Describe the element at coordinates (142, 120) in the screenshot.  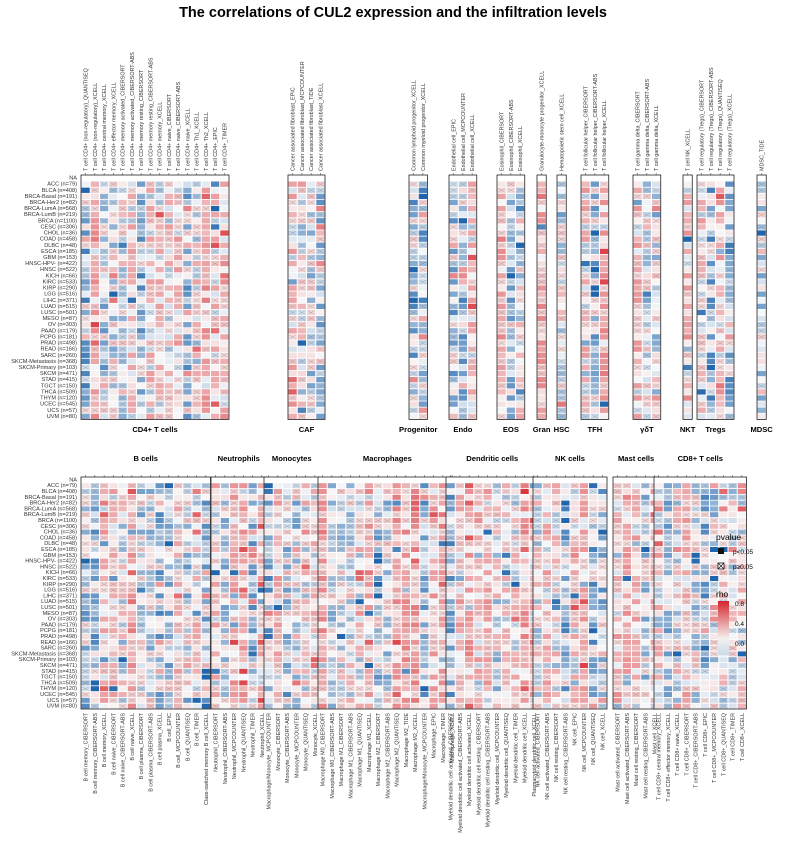
I see `column-label-t-cell-cd4-memory-resting-cibersort: T cell CD4+ memory resting_CIBERSORT` at that location.